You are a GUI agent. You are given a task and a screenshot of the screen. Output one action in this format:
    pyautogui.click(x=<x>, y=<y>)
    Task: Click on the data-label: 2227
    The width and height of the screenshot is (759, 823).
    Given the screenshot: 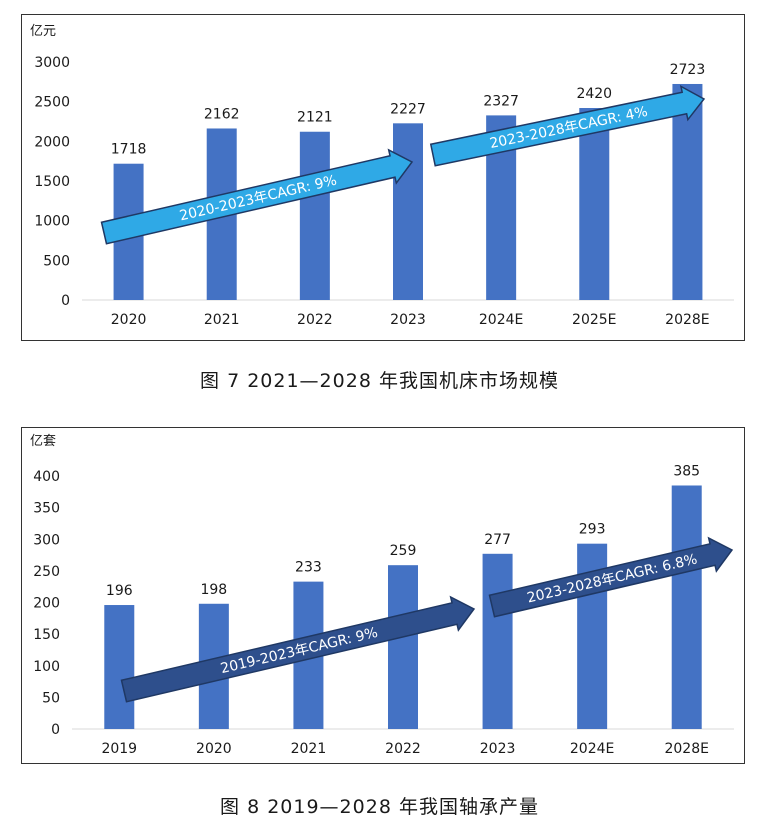 What is the action you would take?
    pyautogui.click(x=408, y=109)
    